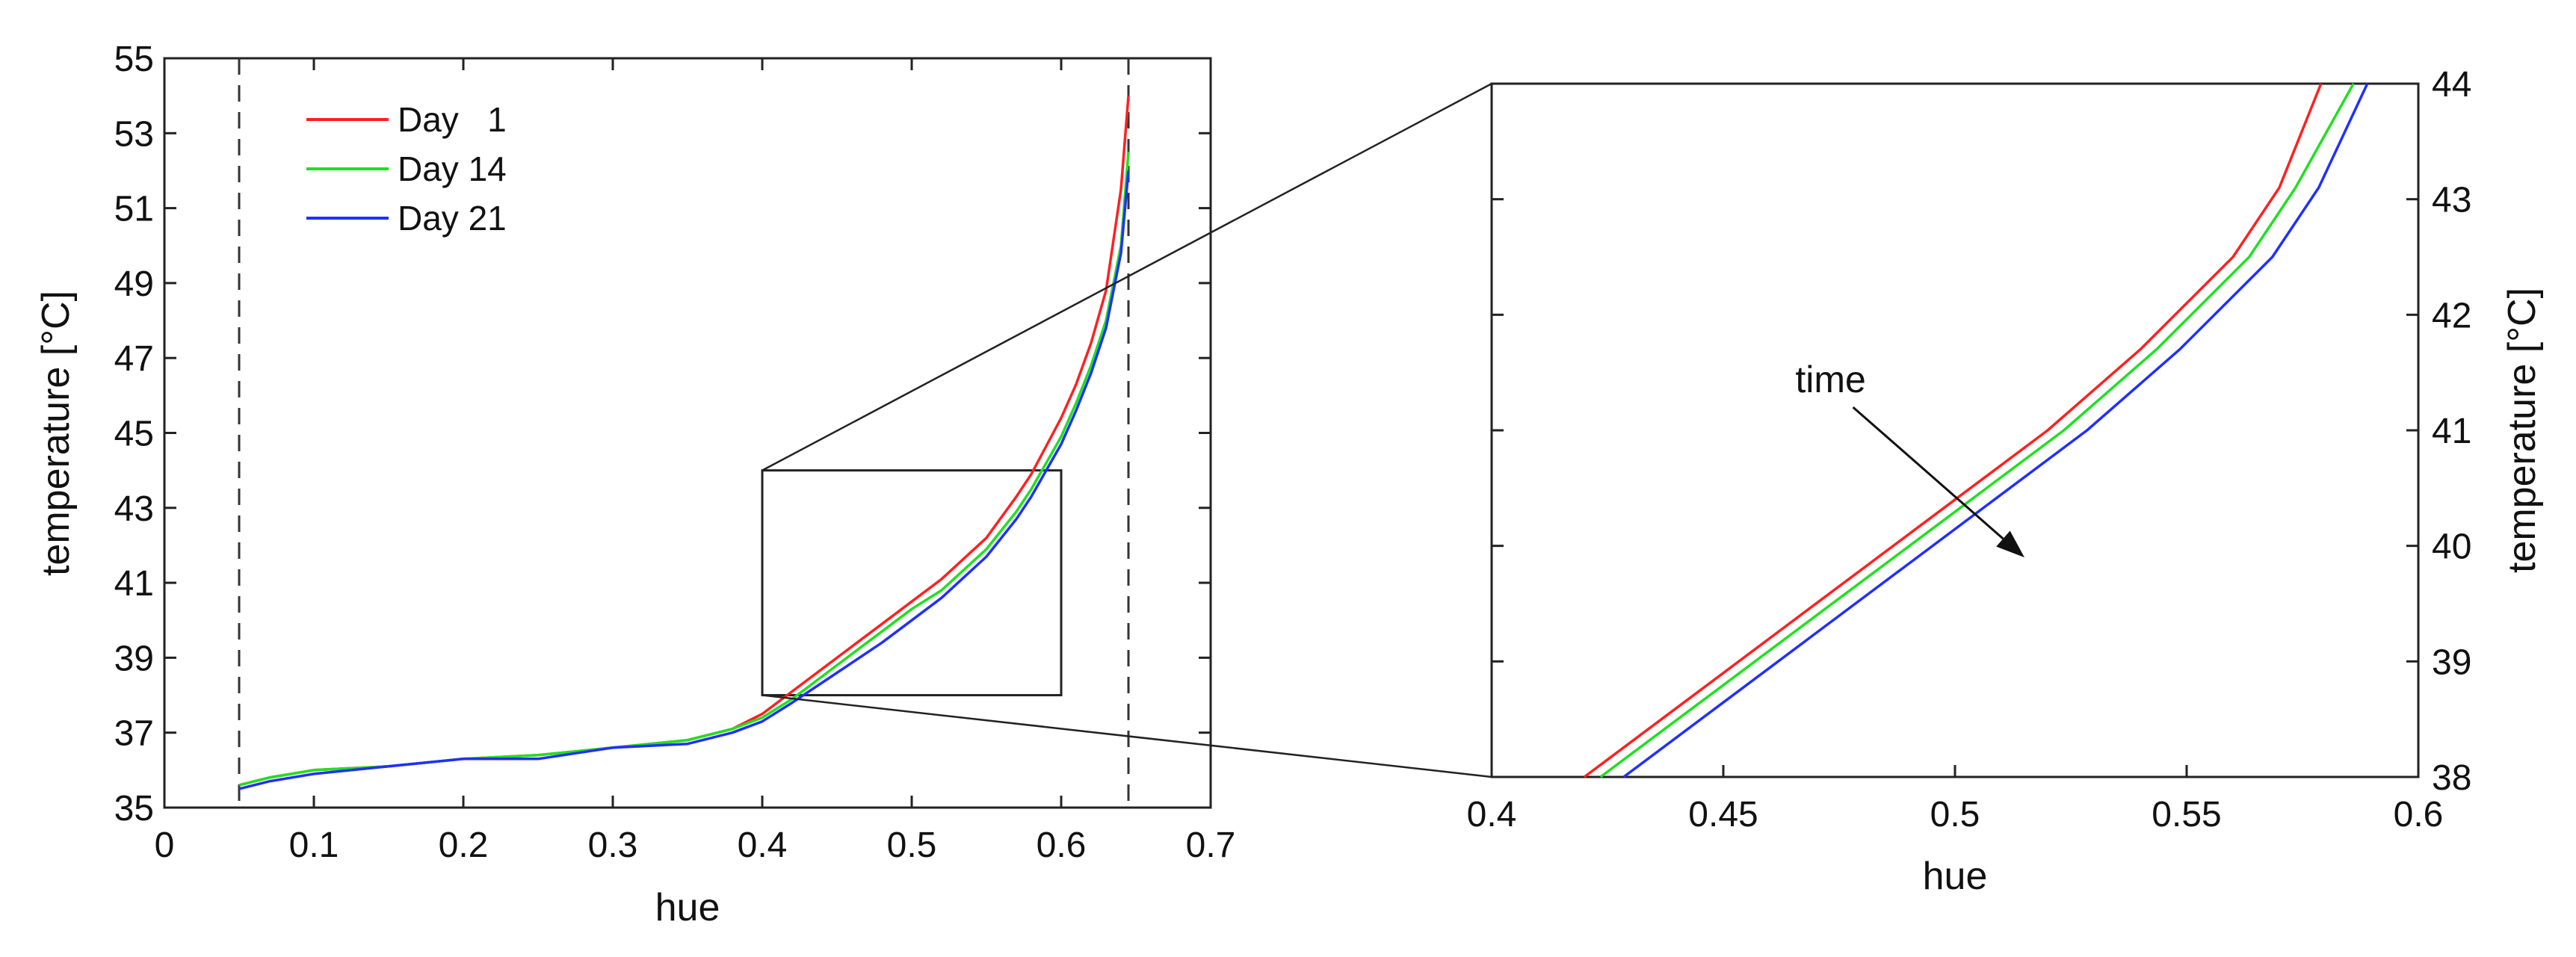 The image size is (2576, 957). I want to click on legend-label: Day 21, so click(453, 219).